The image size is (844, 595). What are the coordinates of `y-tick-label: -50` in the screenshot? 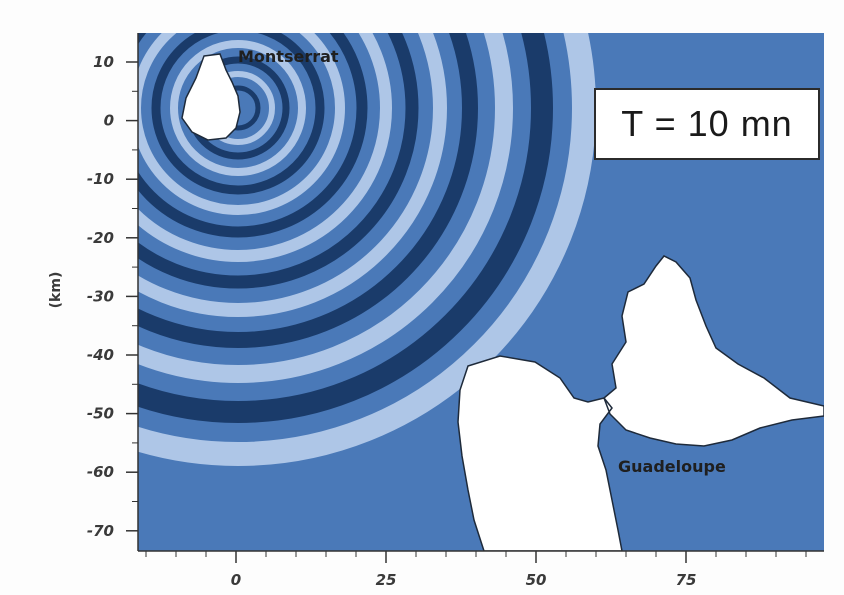 It's located at (100, 414).